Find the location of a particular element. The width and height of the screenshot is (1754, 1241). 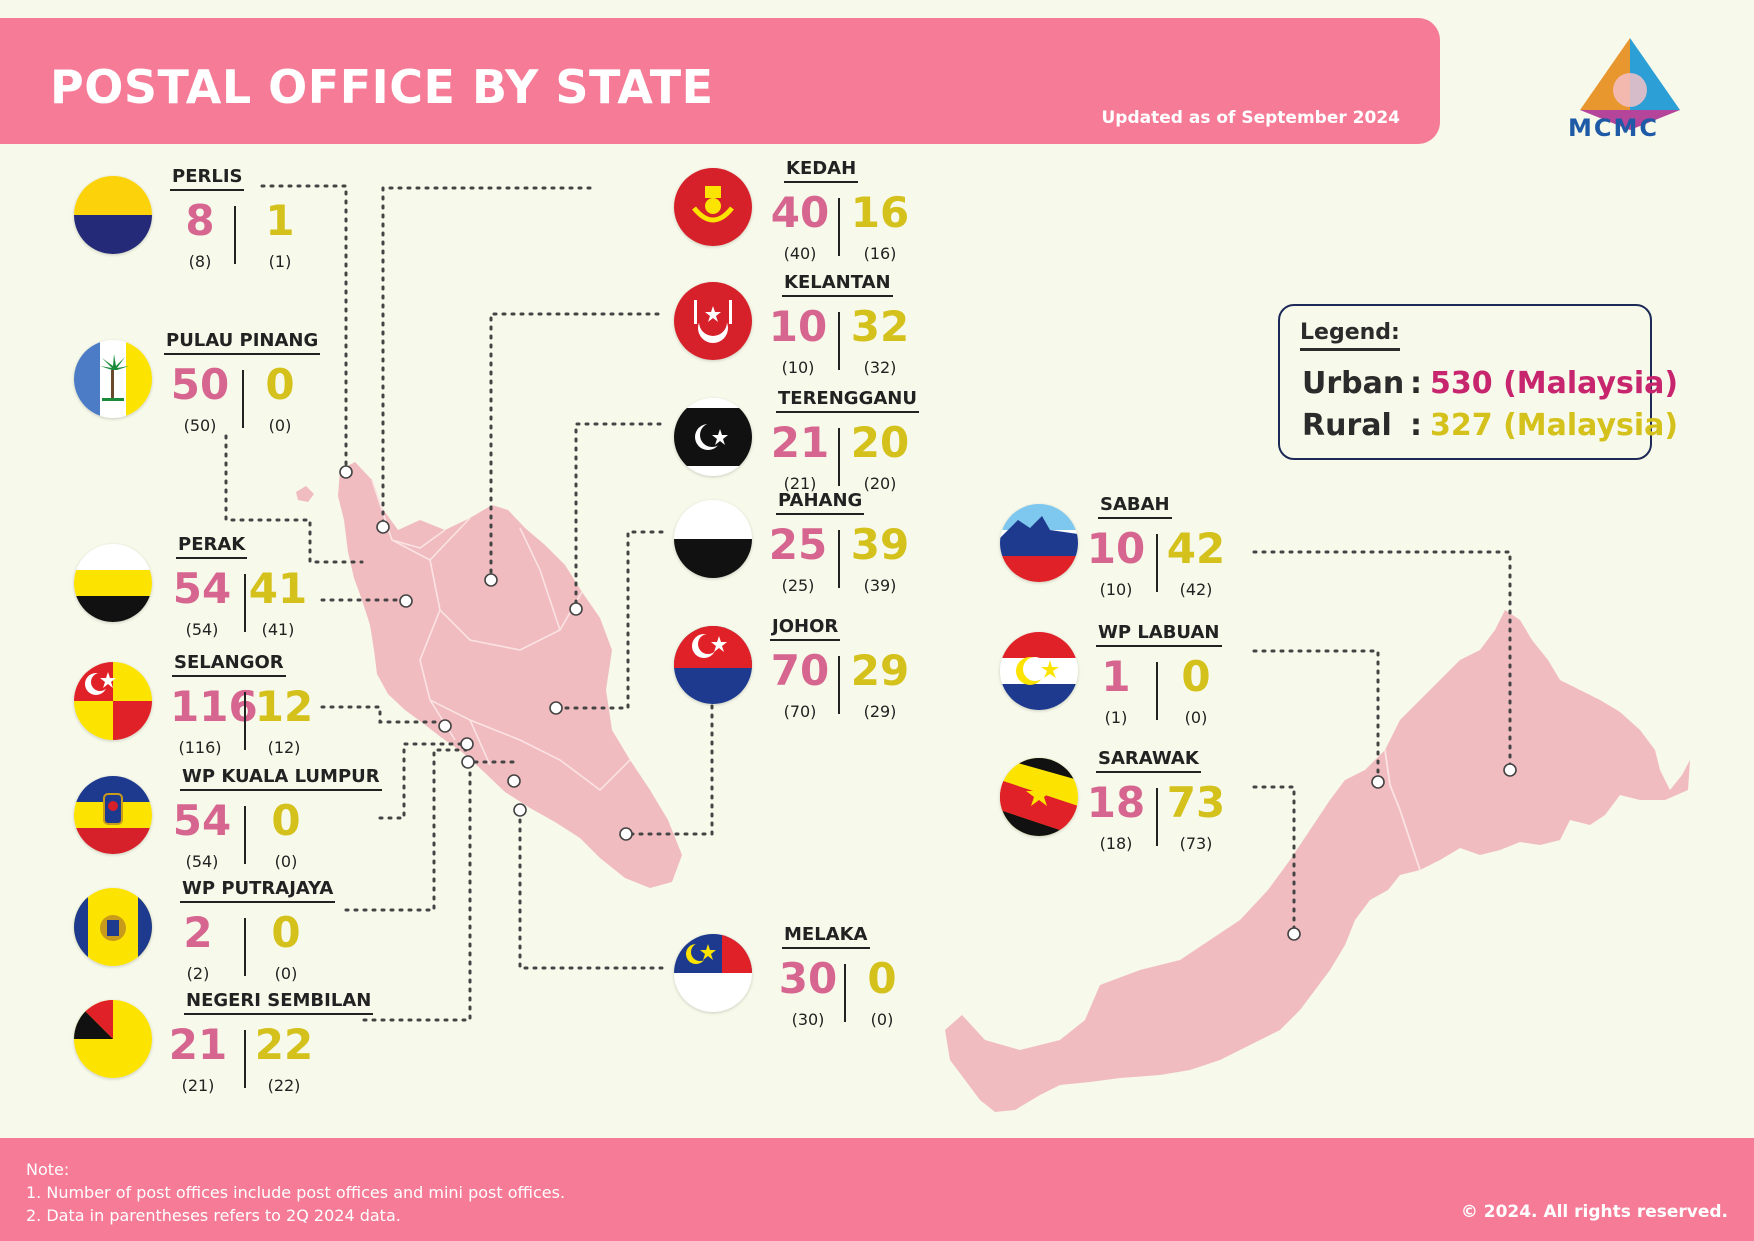

state-name: SELANGOR is located at coordinates (229, 664).